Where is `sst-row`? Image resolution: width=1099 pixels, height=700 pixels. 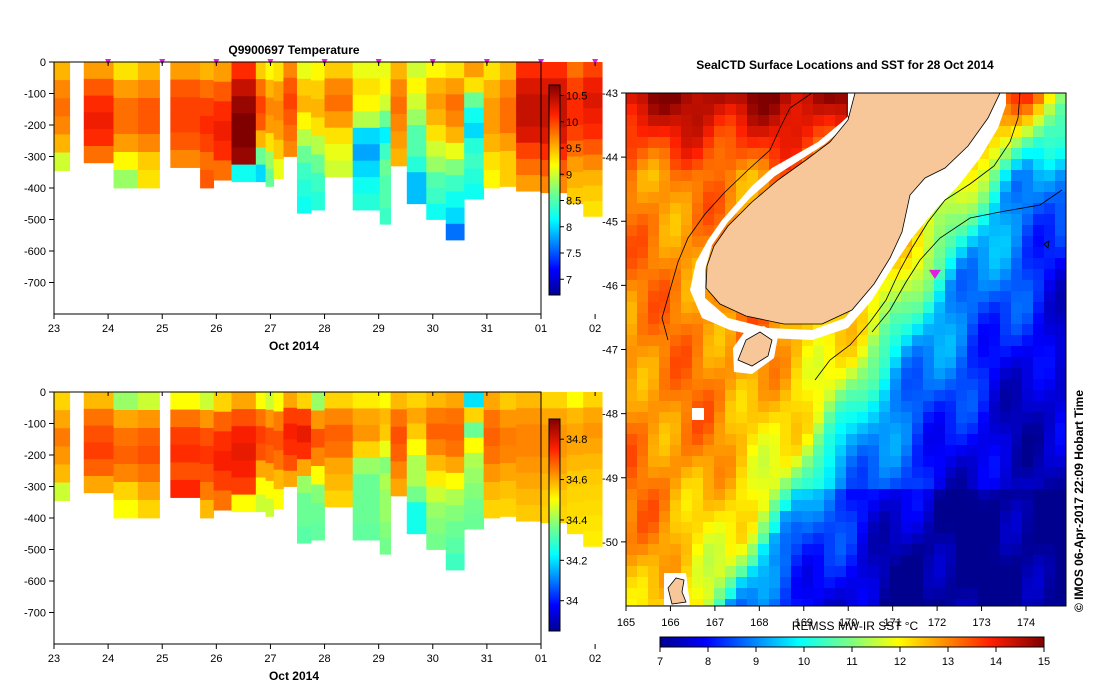
sst-row is located at coordinates (846, 374).